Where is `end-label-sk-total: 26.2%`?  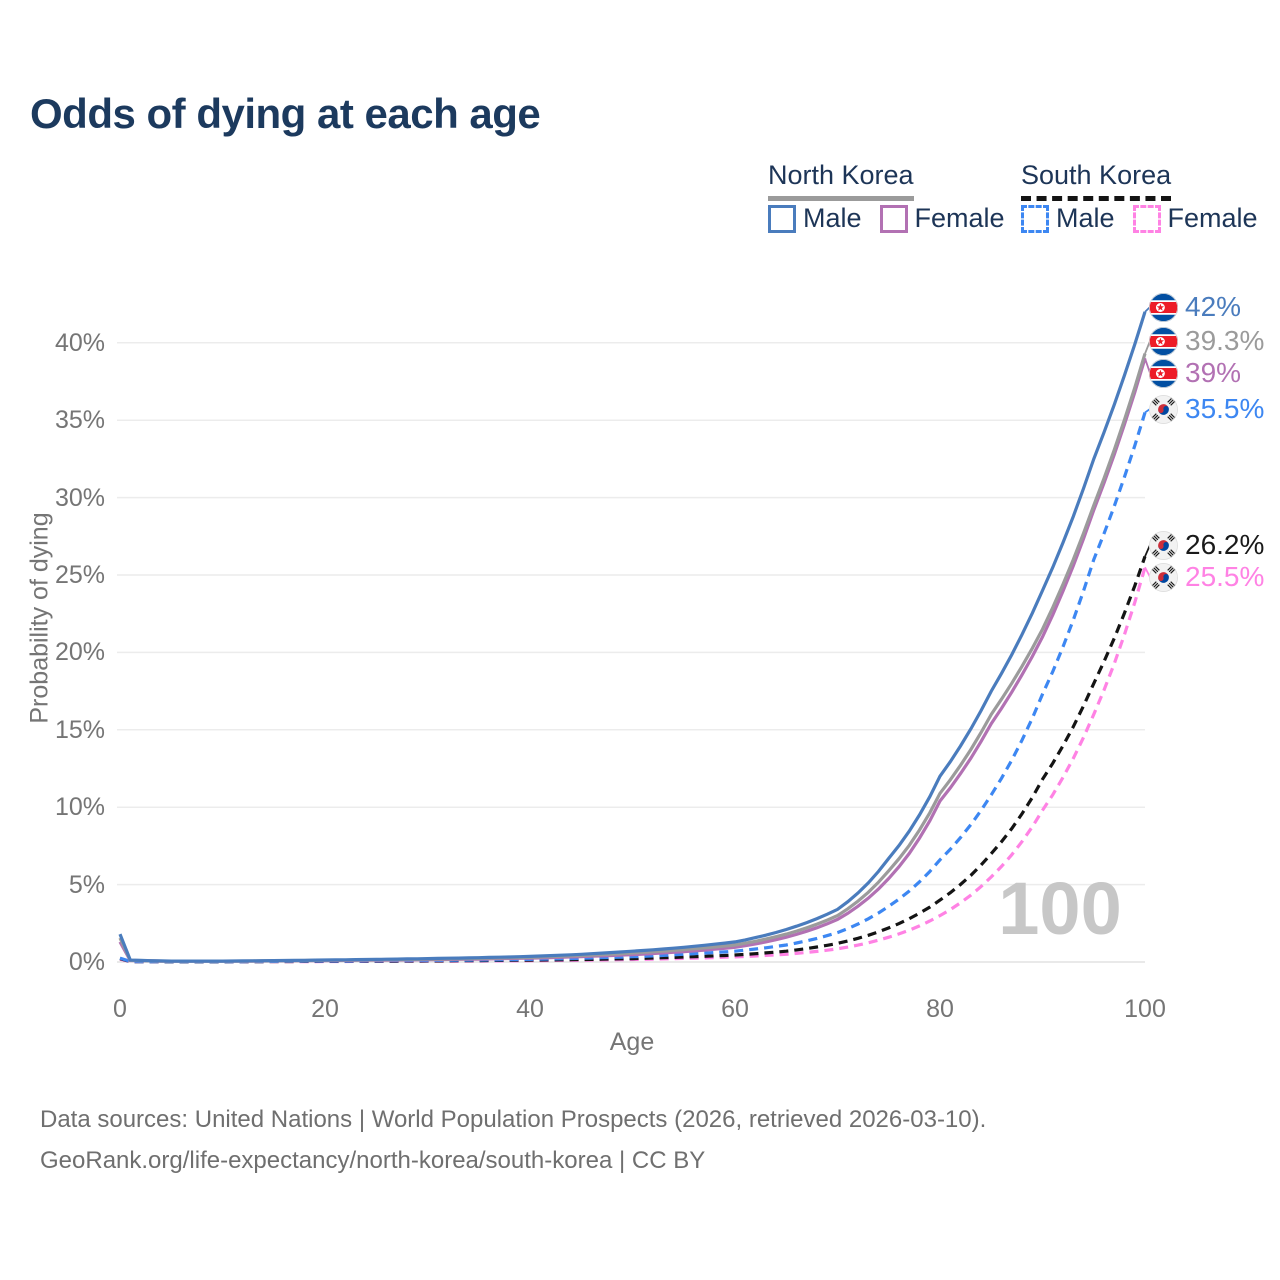
end-label-sk-total: 26.2% is located at coordinates (1207, 544).